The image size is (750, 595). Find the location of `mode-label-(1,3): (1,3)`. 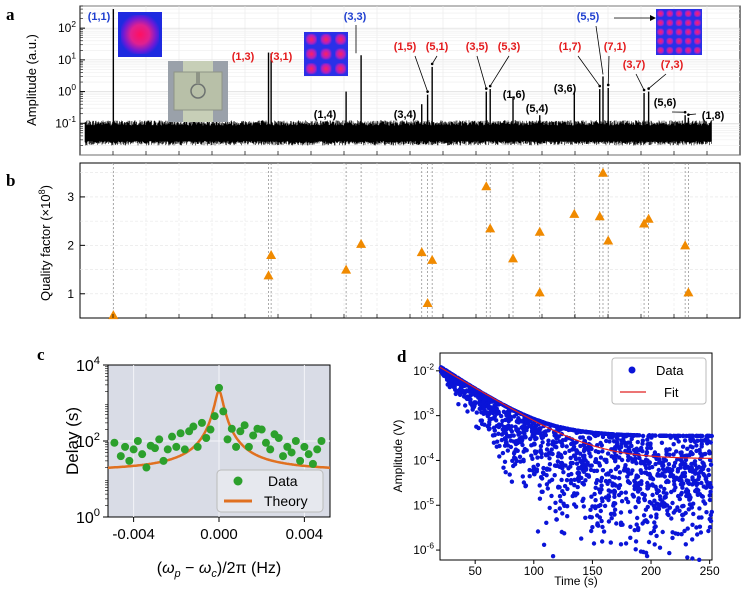

mode-label-(1,3): (1,3) is located at coordinates (243, 57).